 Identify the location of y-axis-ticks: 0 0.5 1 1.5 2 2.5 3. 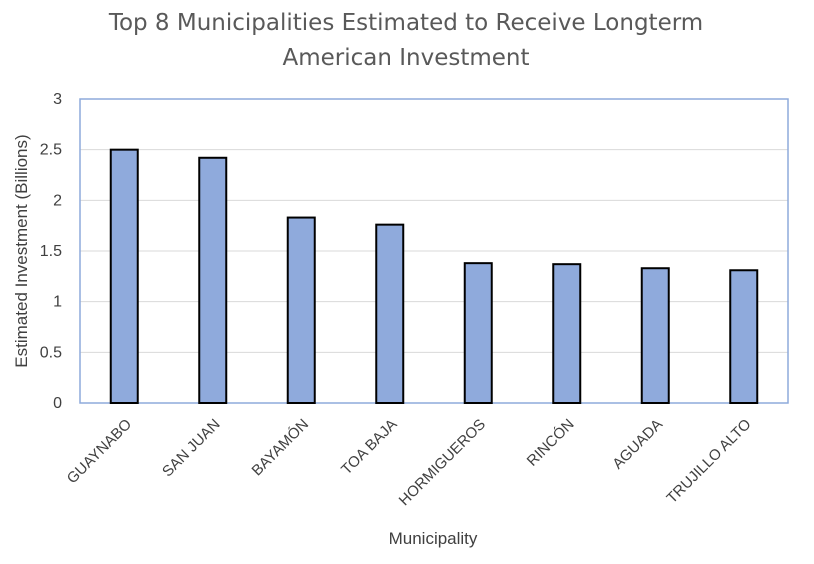
(51, 251).